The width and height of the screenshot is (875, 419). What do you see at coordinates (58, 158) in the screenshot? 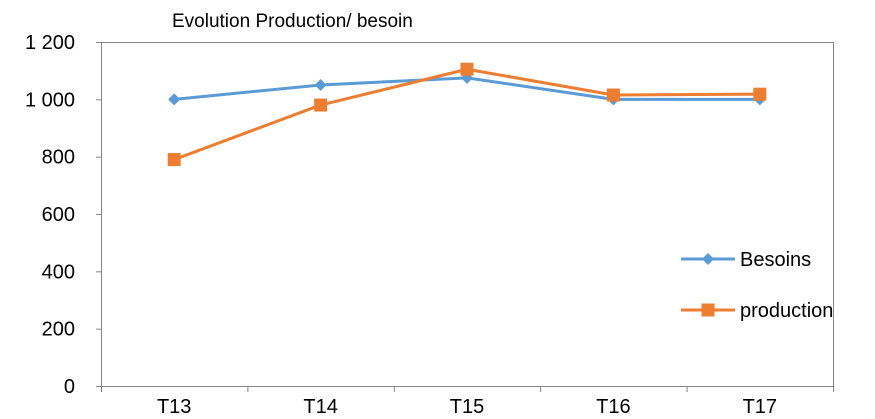
I see `y-tick-label: 800` at bounding box center [58, 158].